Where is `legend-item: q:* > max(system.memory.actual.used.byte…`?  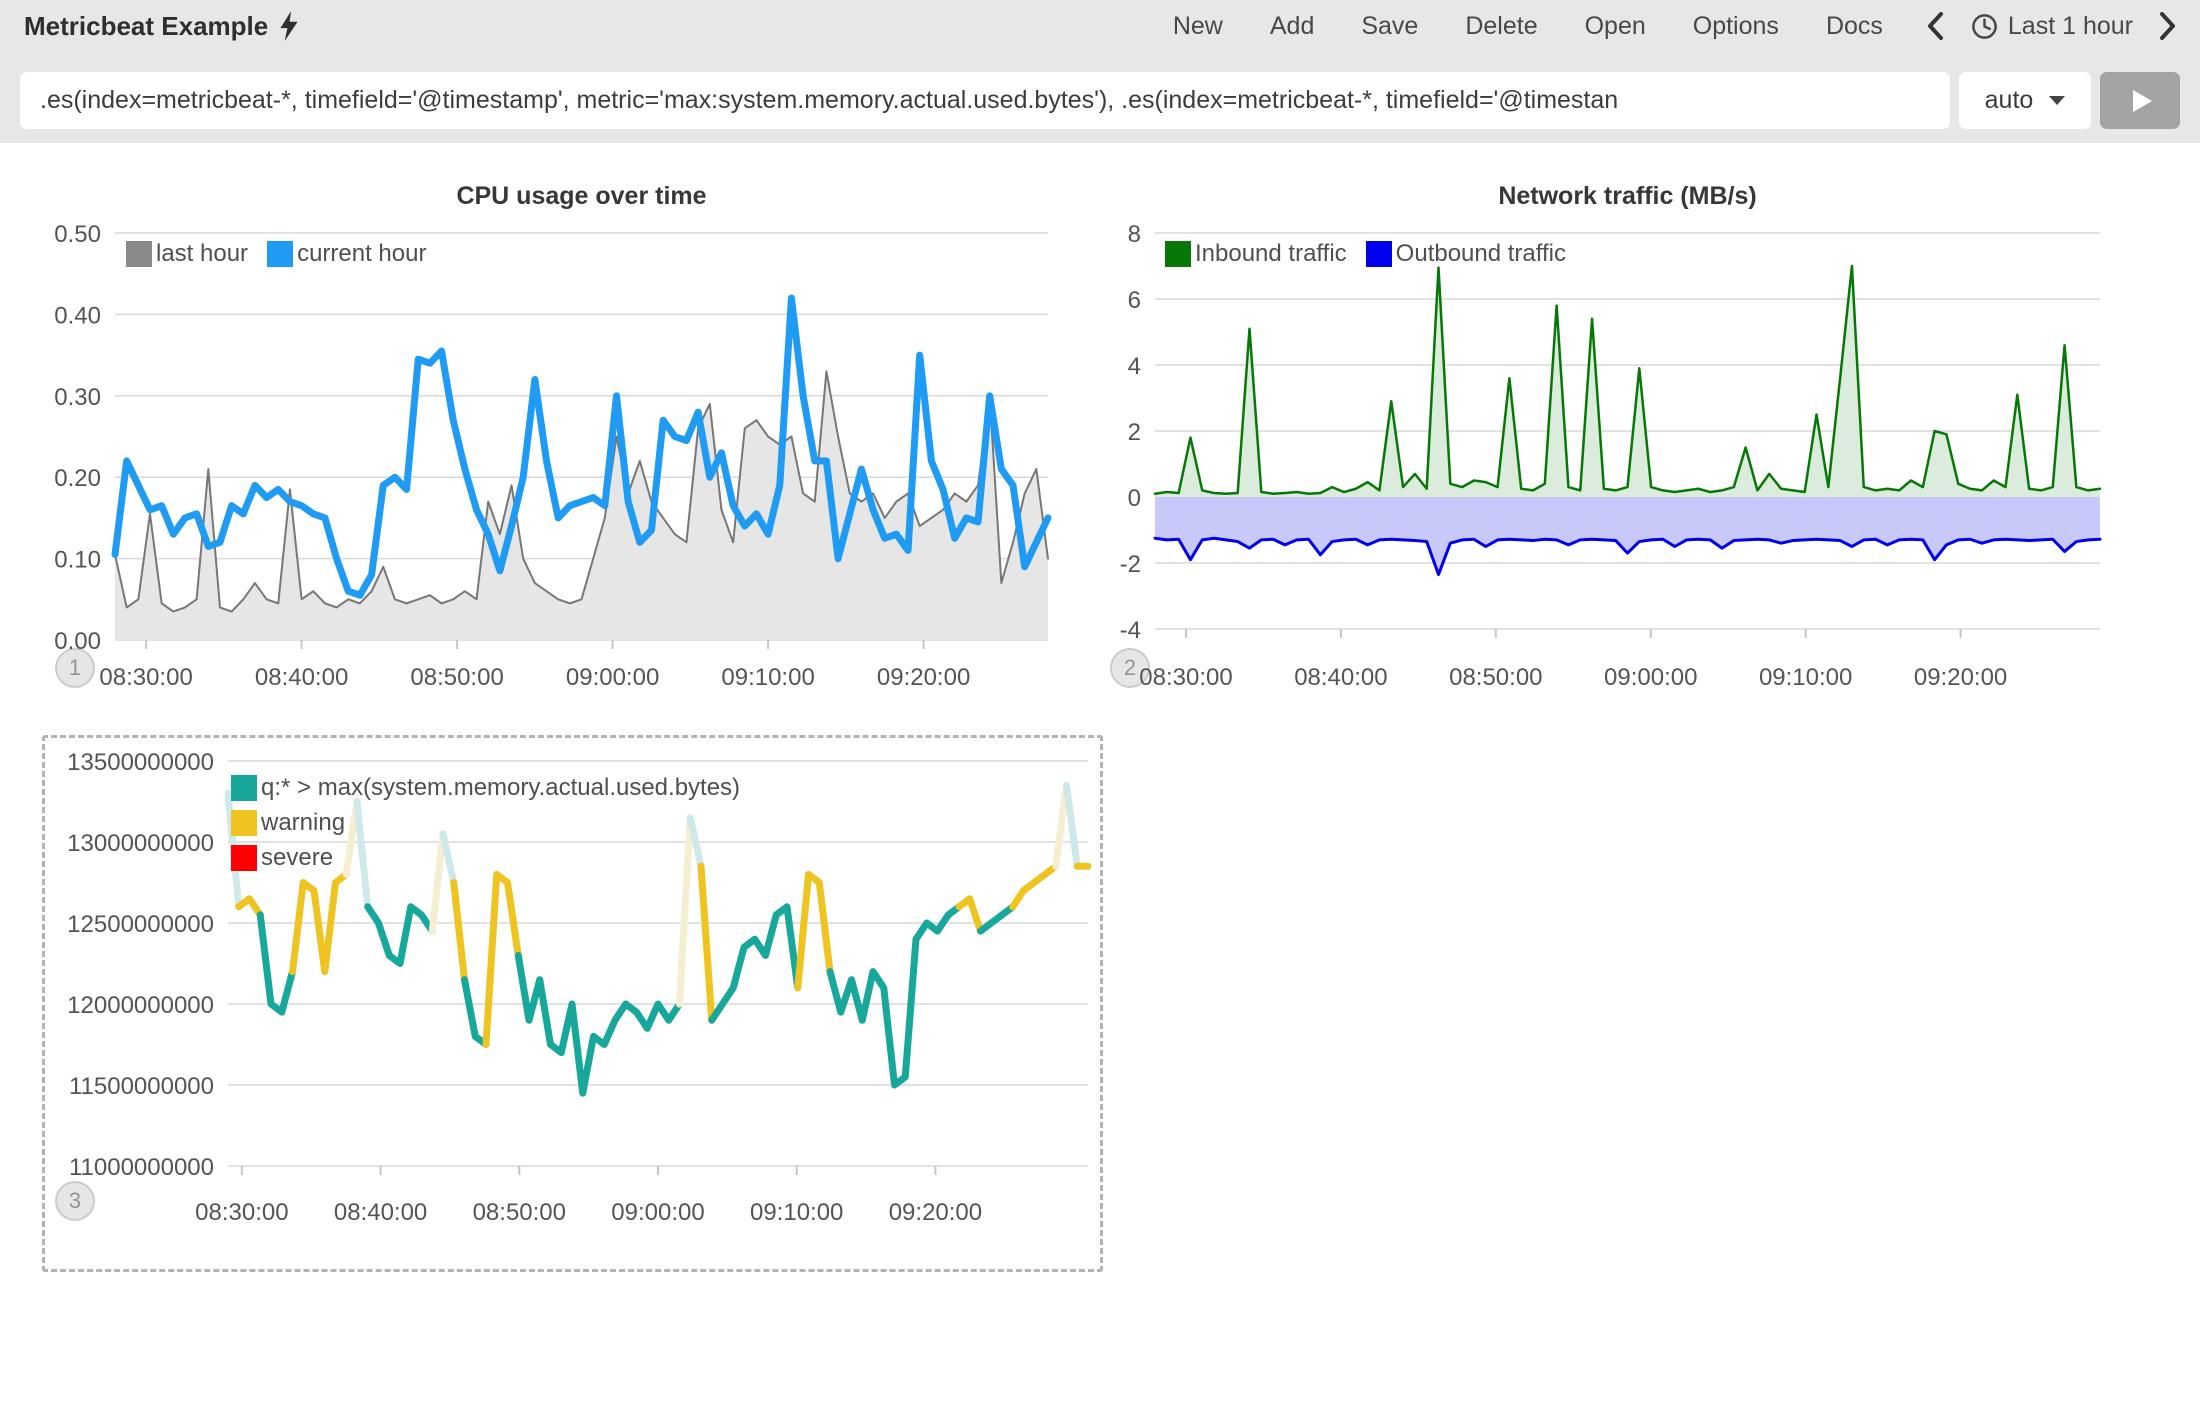
legend-item: q:* > max(system.memory.actual.used.byte… is located at coordinates (485, 788).